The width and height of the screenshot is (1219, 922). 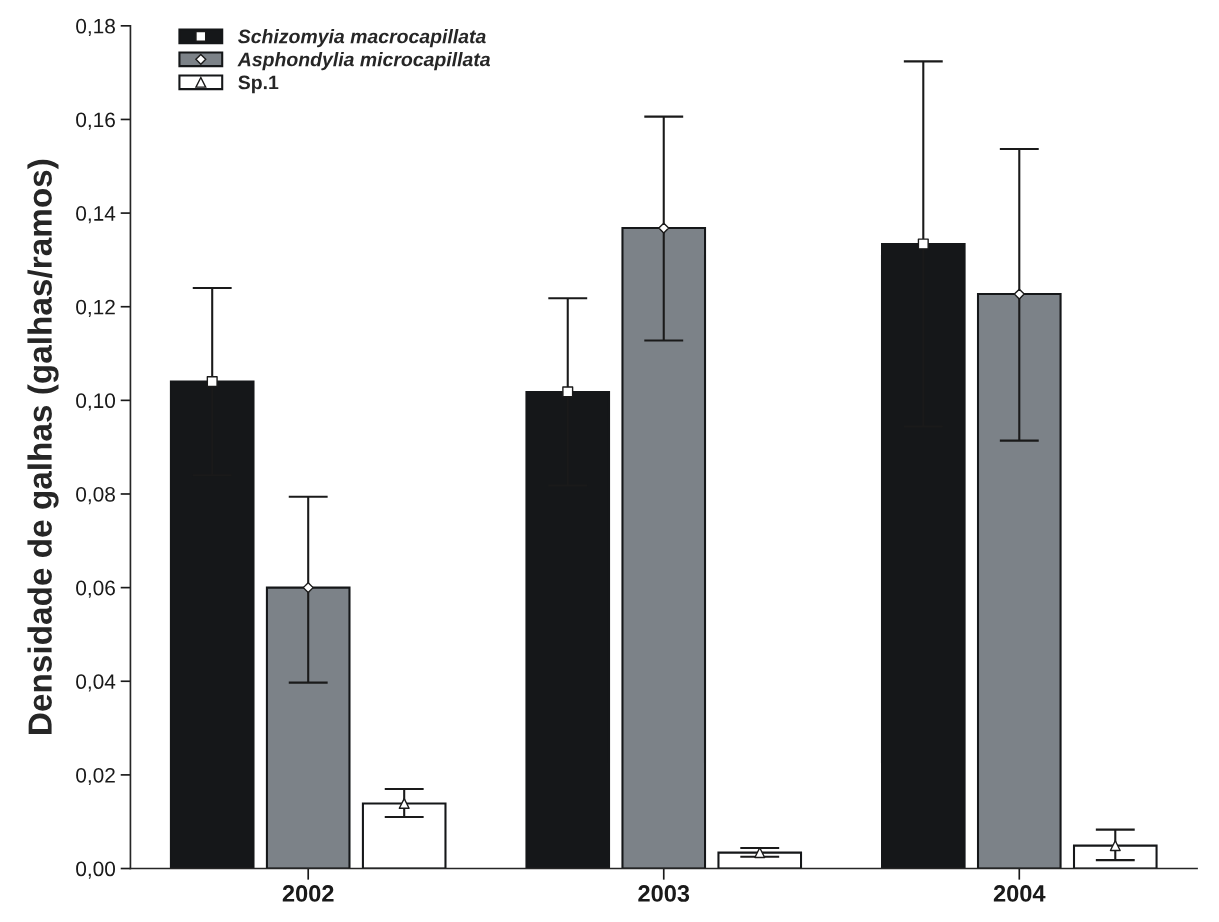 What do you see at coordinates (95, 589) in the screenshot?
I see `y-tick-label: 0,06` at bounding box center [95, 589].